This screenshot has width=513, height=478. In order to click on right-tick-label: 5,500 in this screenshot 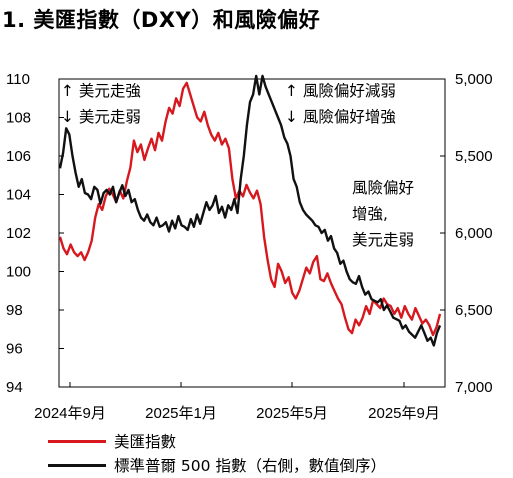, I will do `click(474, 156)`.